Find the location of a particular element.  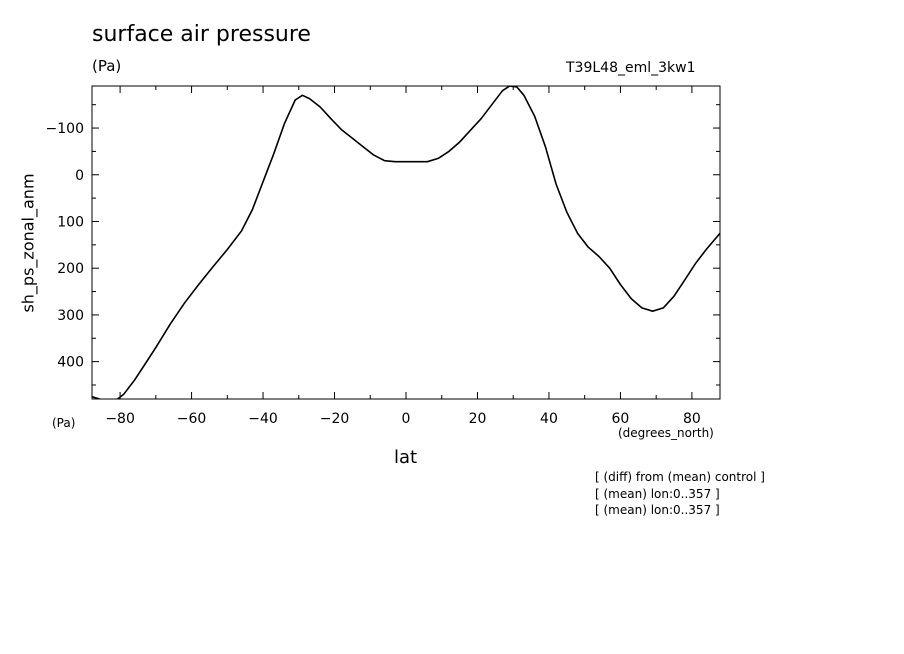

y-tick-label: 0 is located at coordinates (79, 176).